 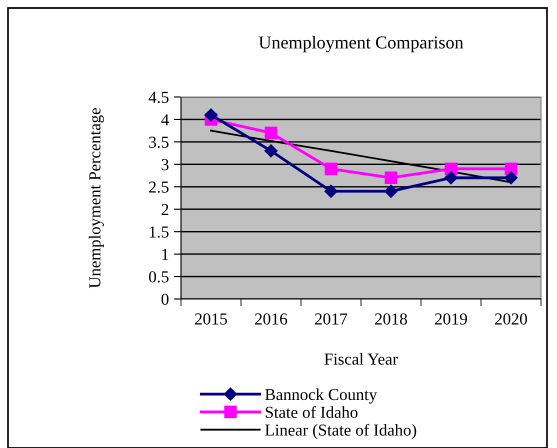 I want to click on legend-label: State of Idaho, so click(x=312, y=412).